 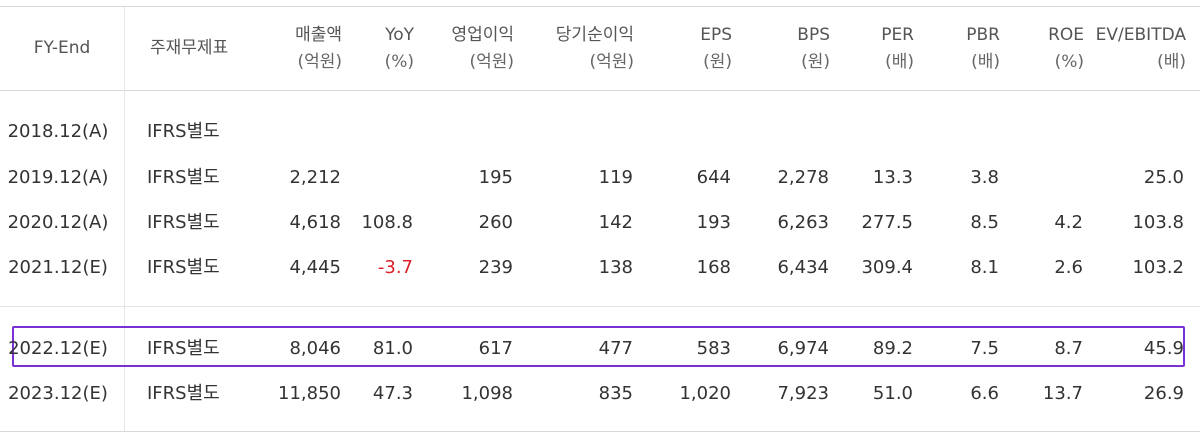 What do you see at coordinates (392, 393) in the screenshot?
I see `cell-yoy: 47.3` at bounding box center [392, 393].